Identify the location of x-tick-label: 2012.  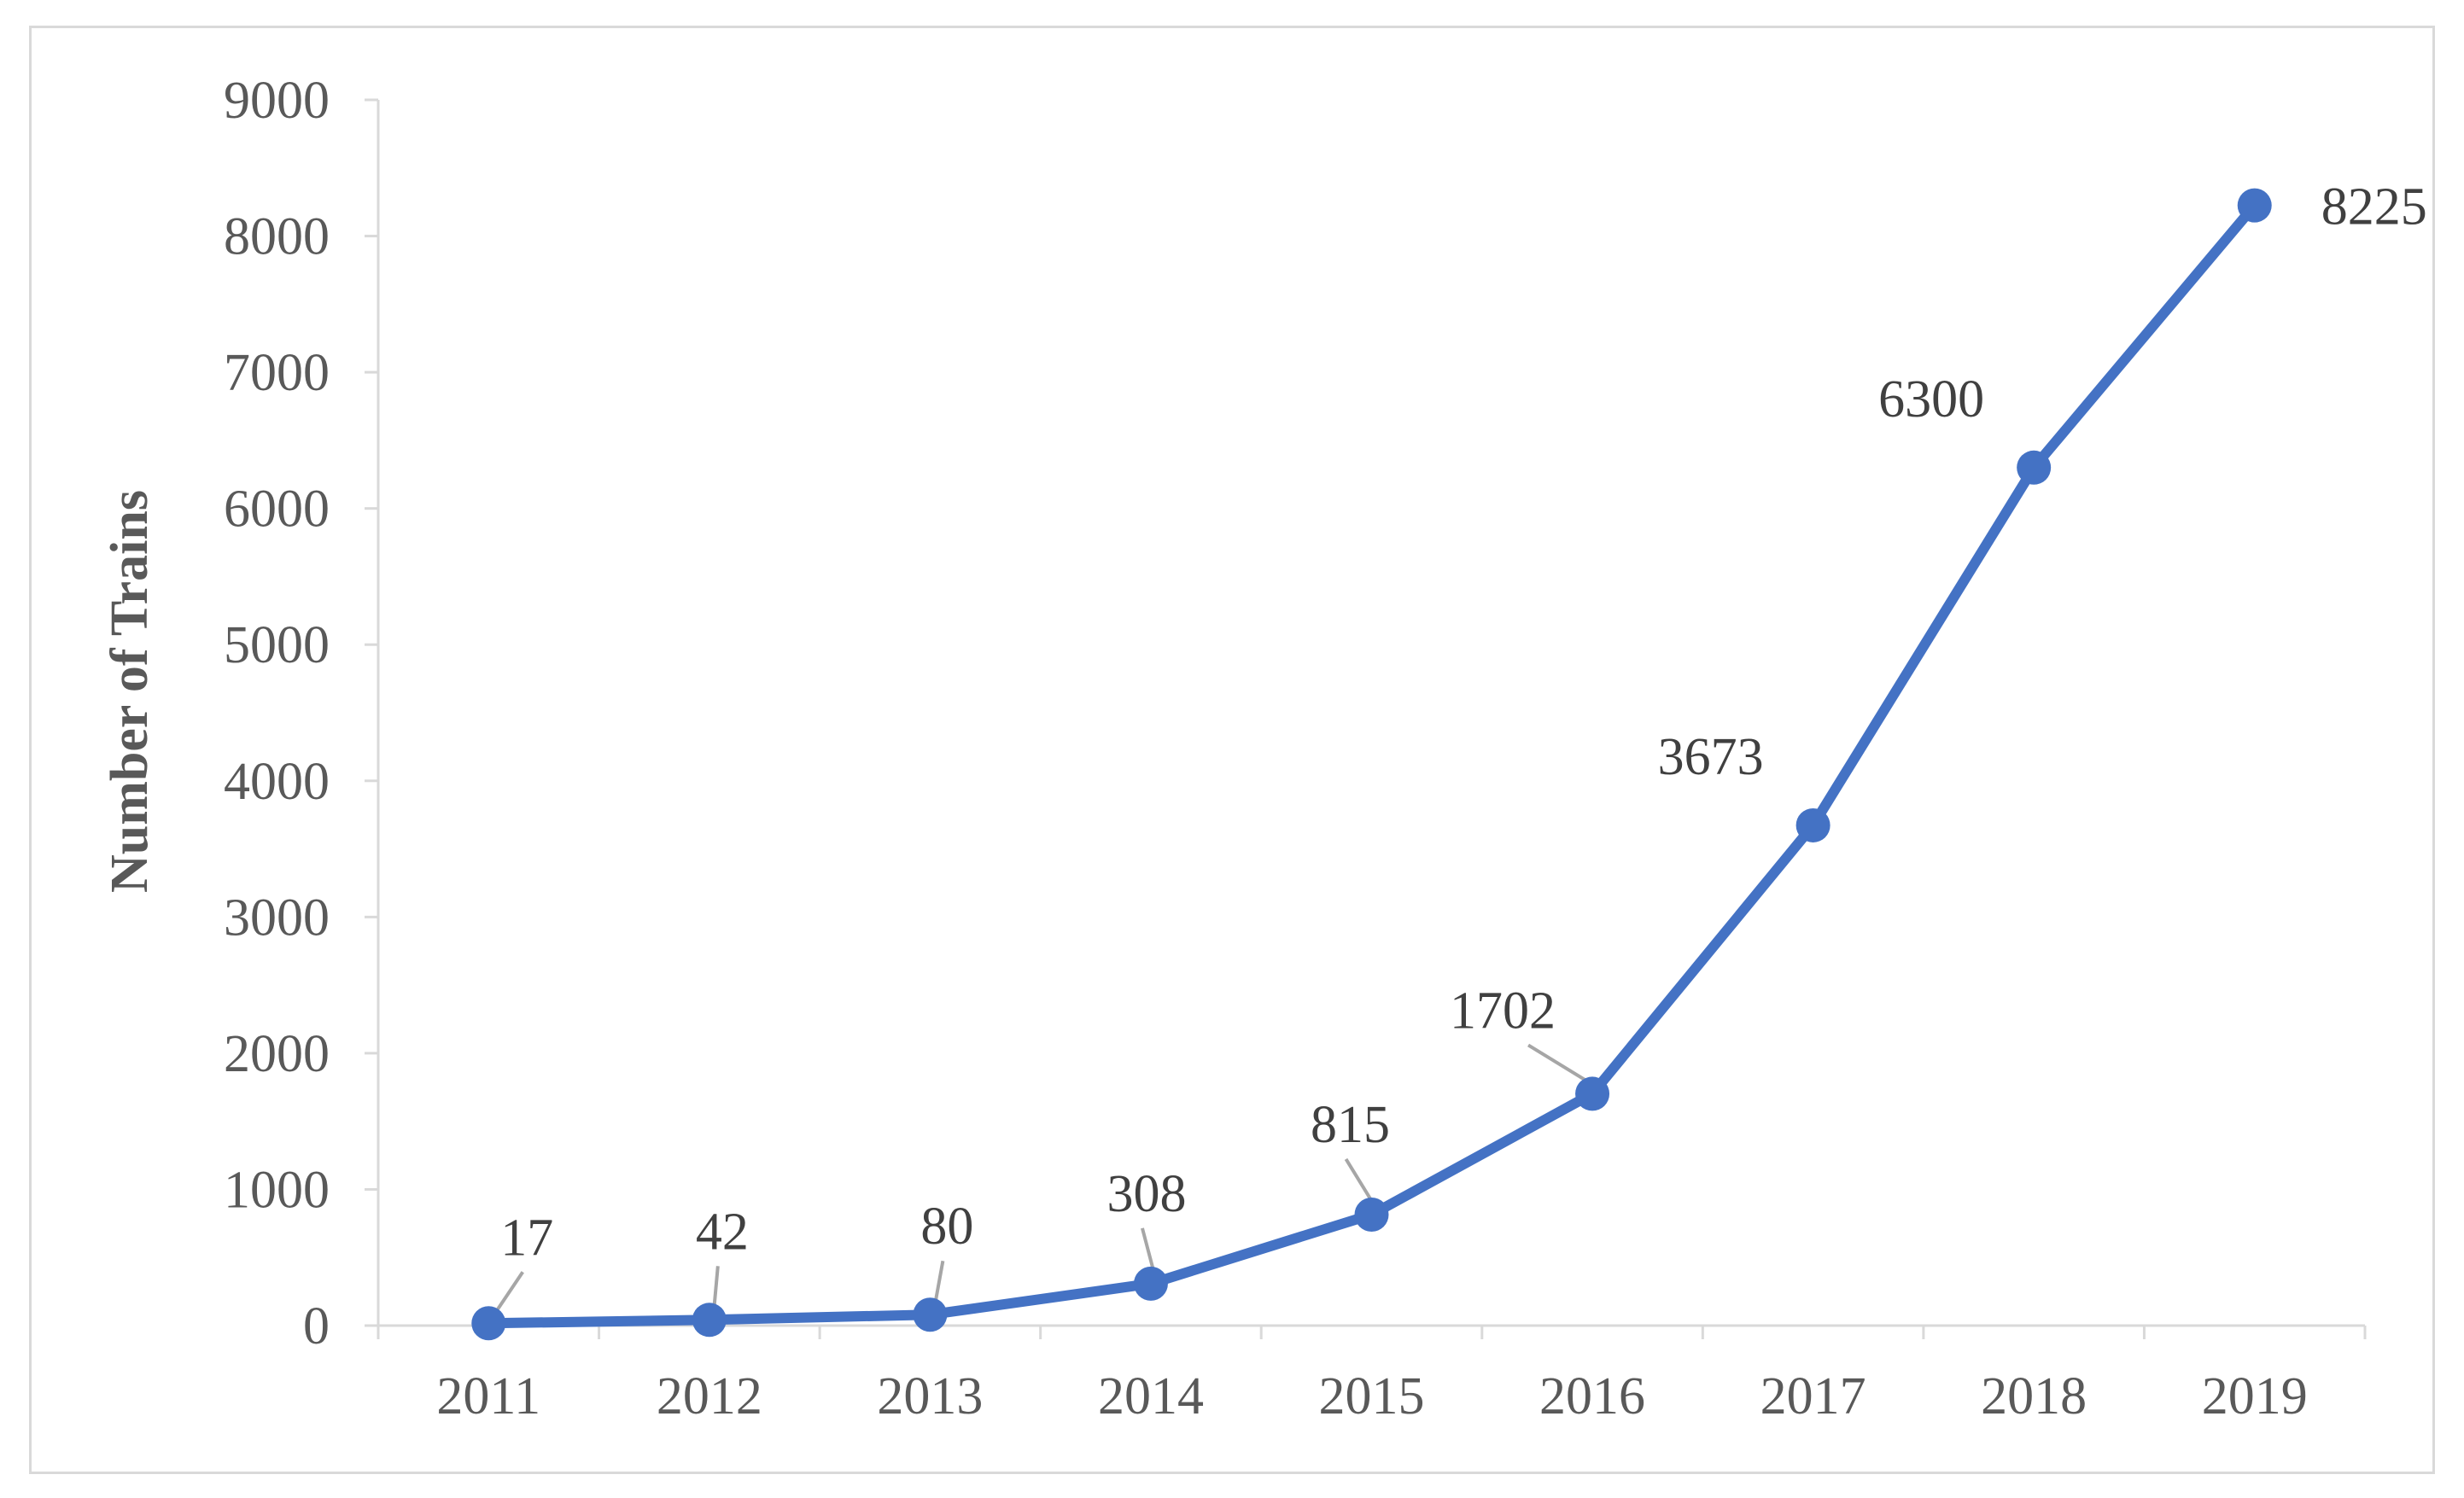
(709, 1396).